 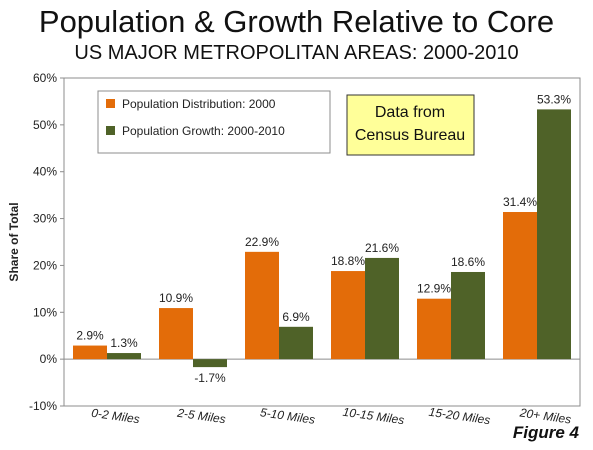 What do you see at coordinates (45, 219) in the screenshot?
I see `y-tick-label: 30%` at bounding box center [45, 219].